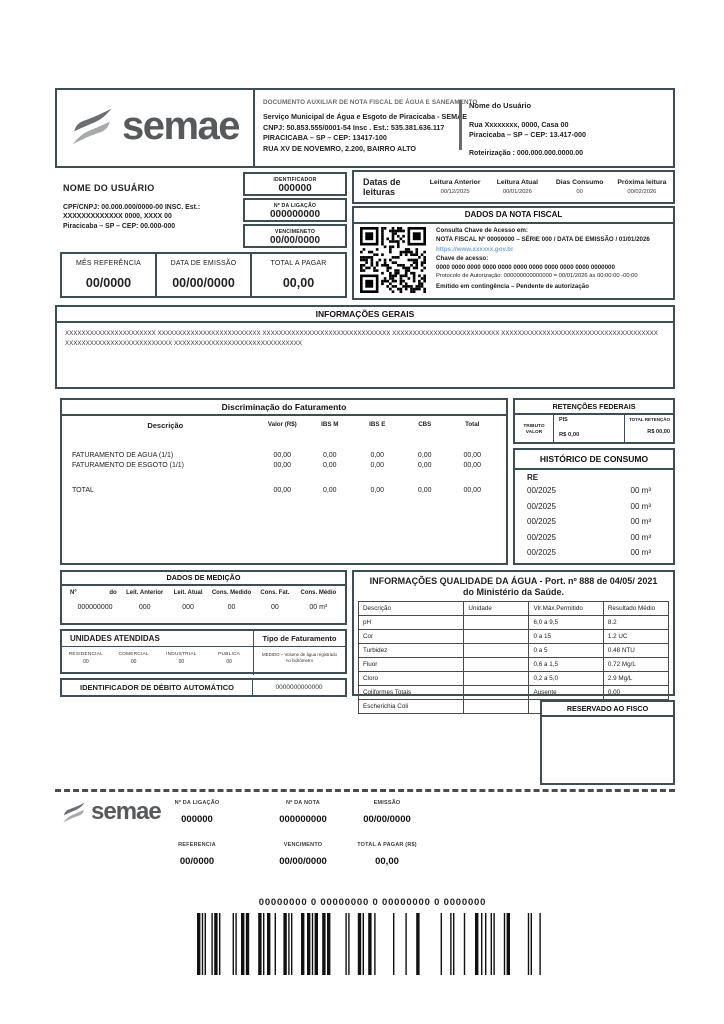 The image size is (724, 1024). What do you see at coordinates (276, 490) in the screenshot?
I see `billing-row-total: TOTAL 00,00 0,00 0,00 0,00 00,00` at bounding box center [276, 490].